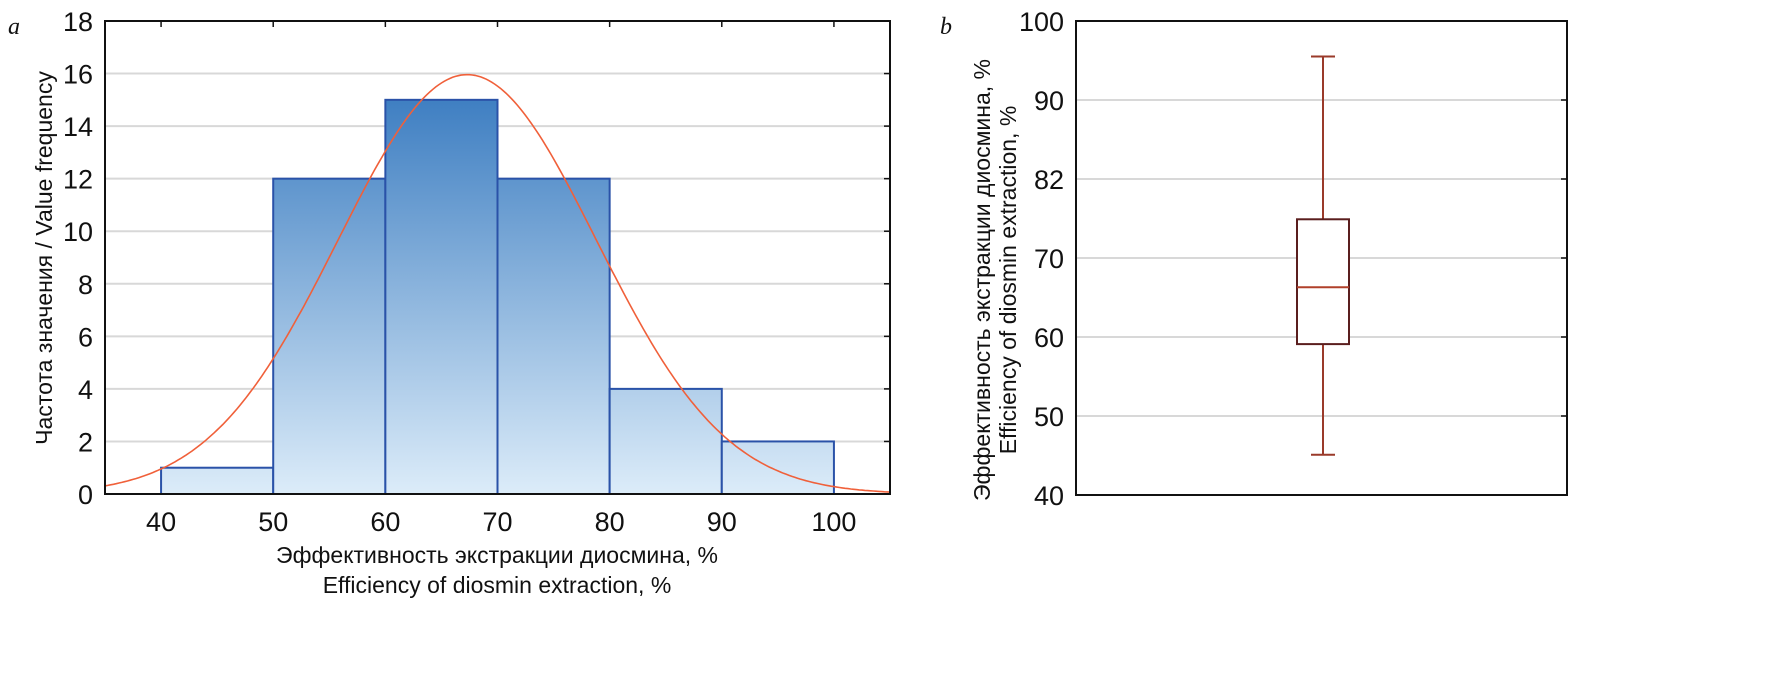 This screenshot has height=691, width=1779. I want to click on y-tick-label: 8, so click(85, 285).